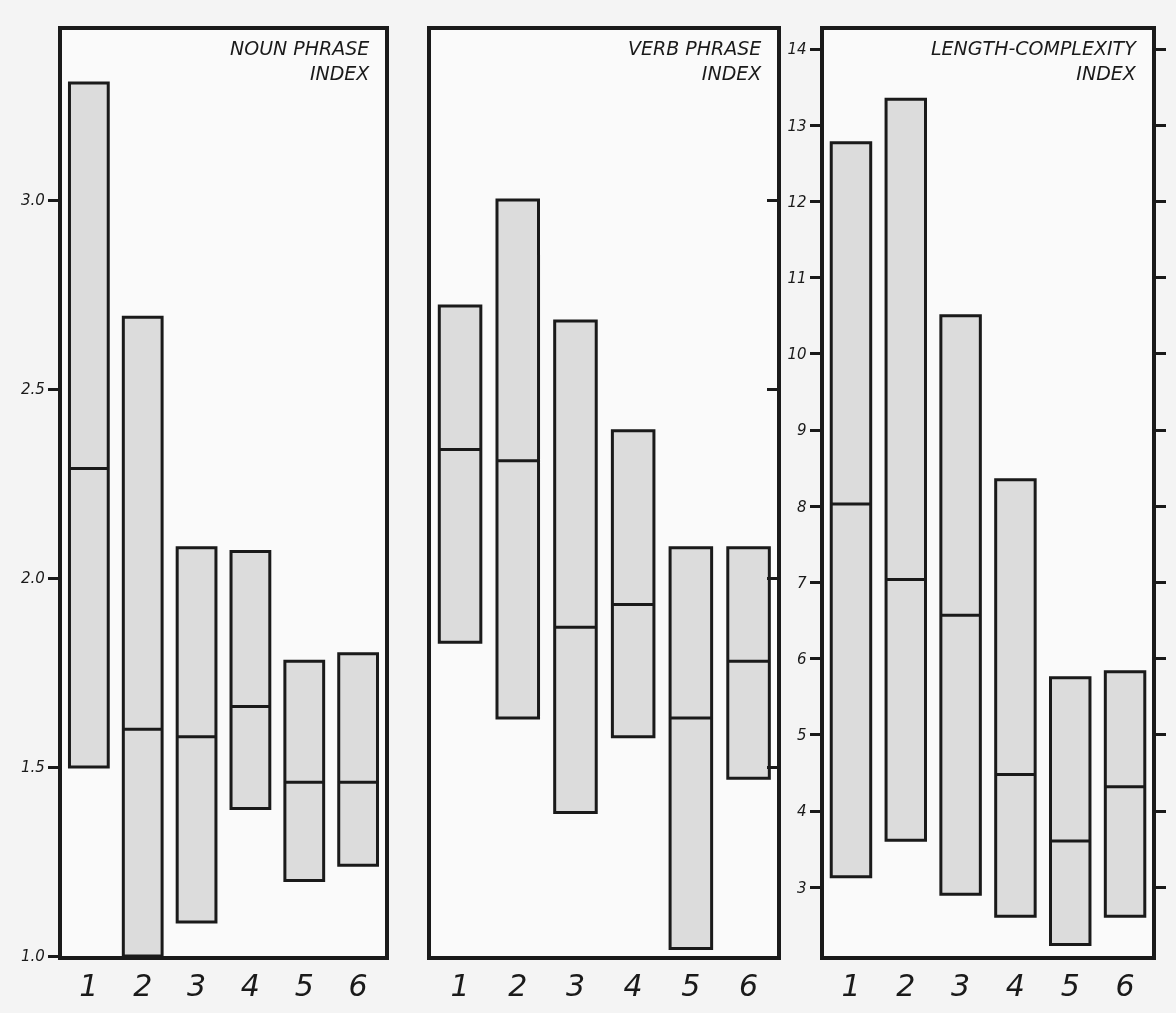  I want to click on y-tick-label: 4, so click(802, 811).